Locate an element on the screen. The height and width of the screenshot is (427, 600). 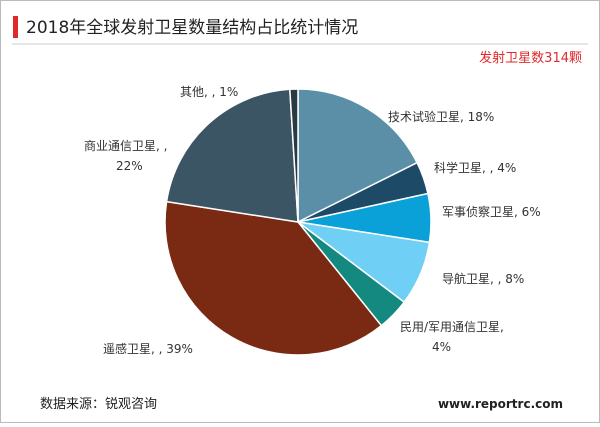
slice-label: 技术试验卫星, 18% is located at coordinates (441, 116).